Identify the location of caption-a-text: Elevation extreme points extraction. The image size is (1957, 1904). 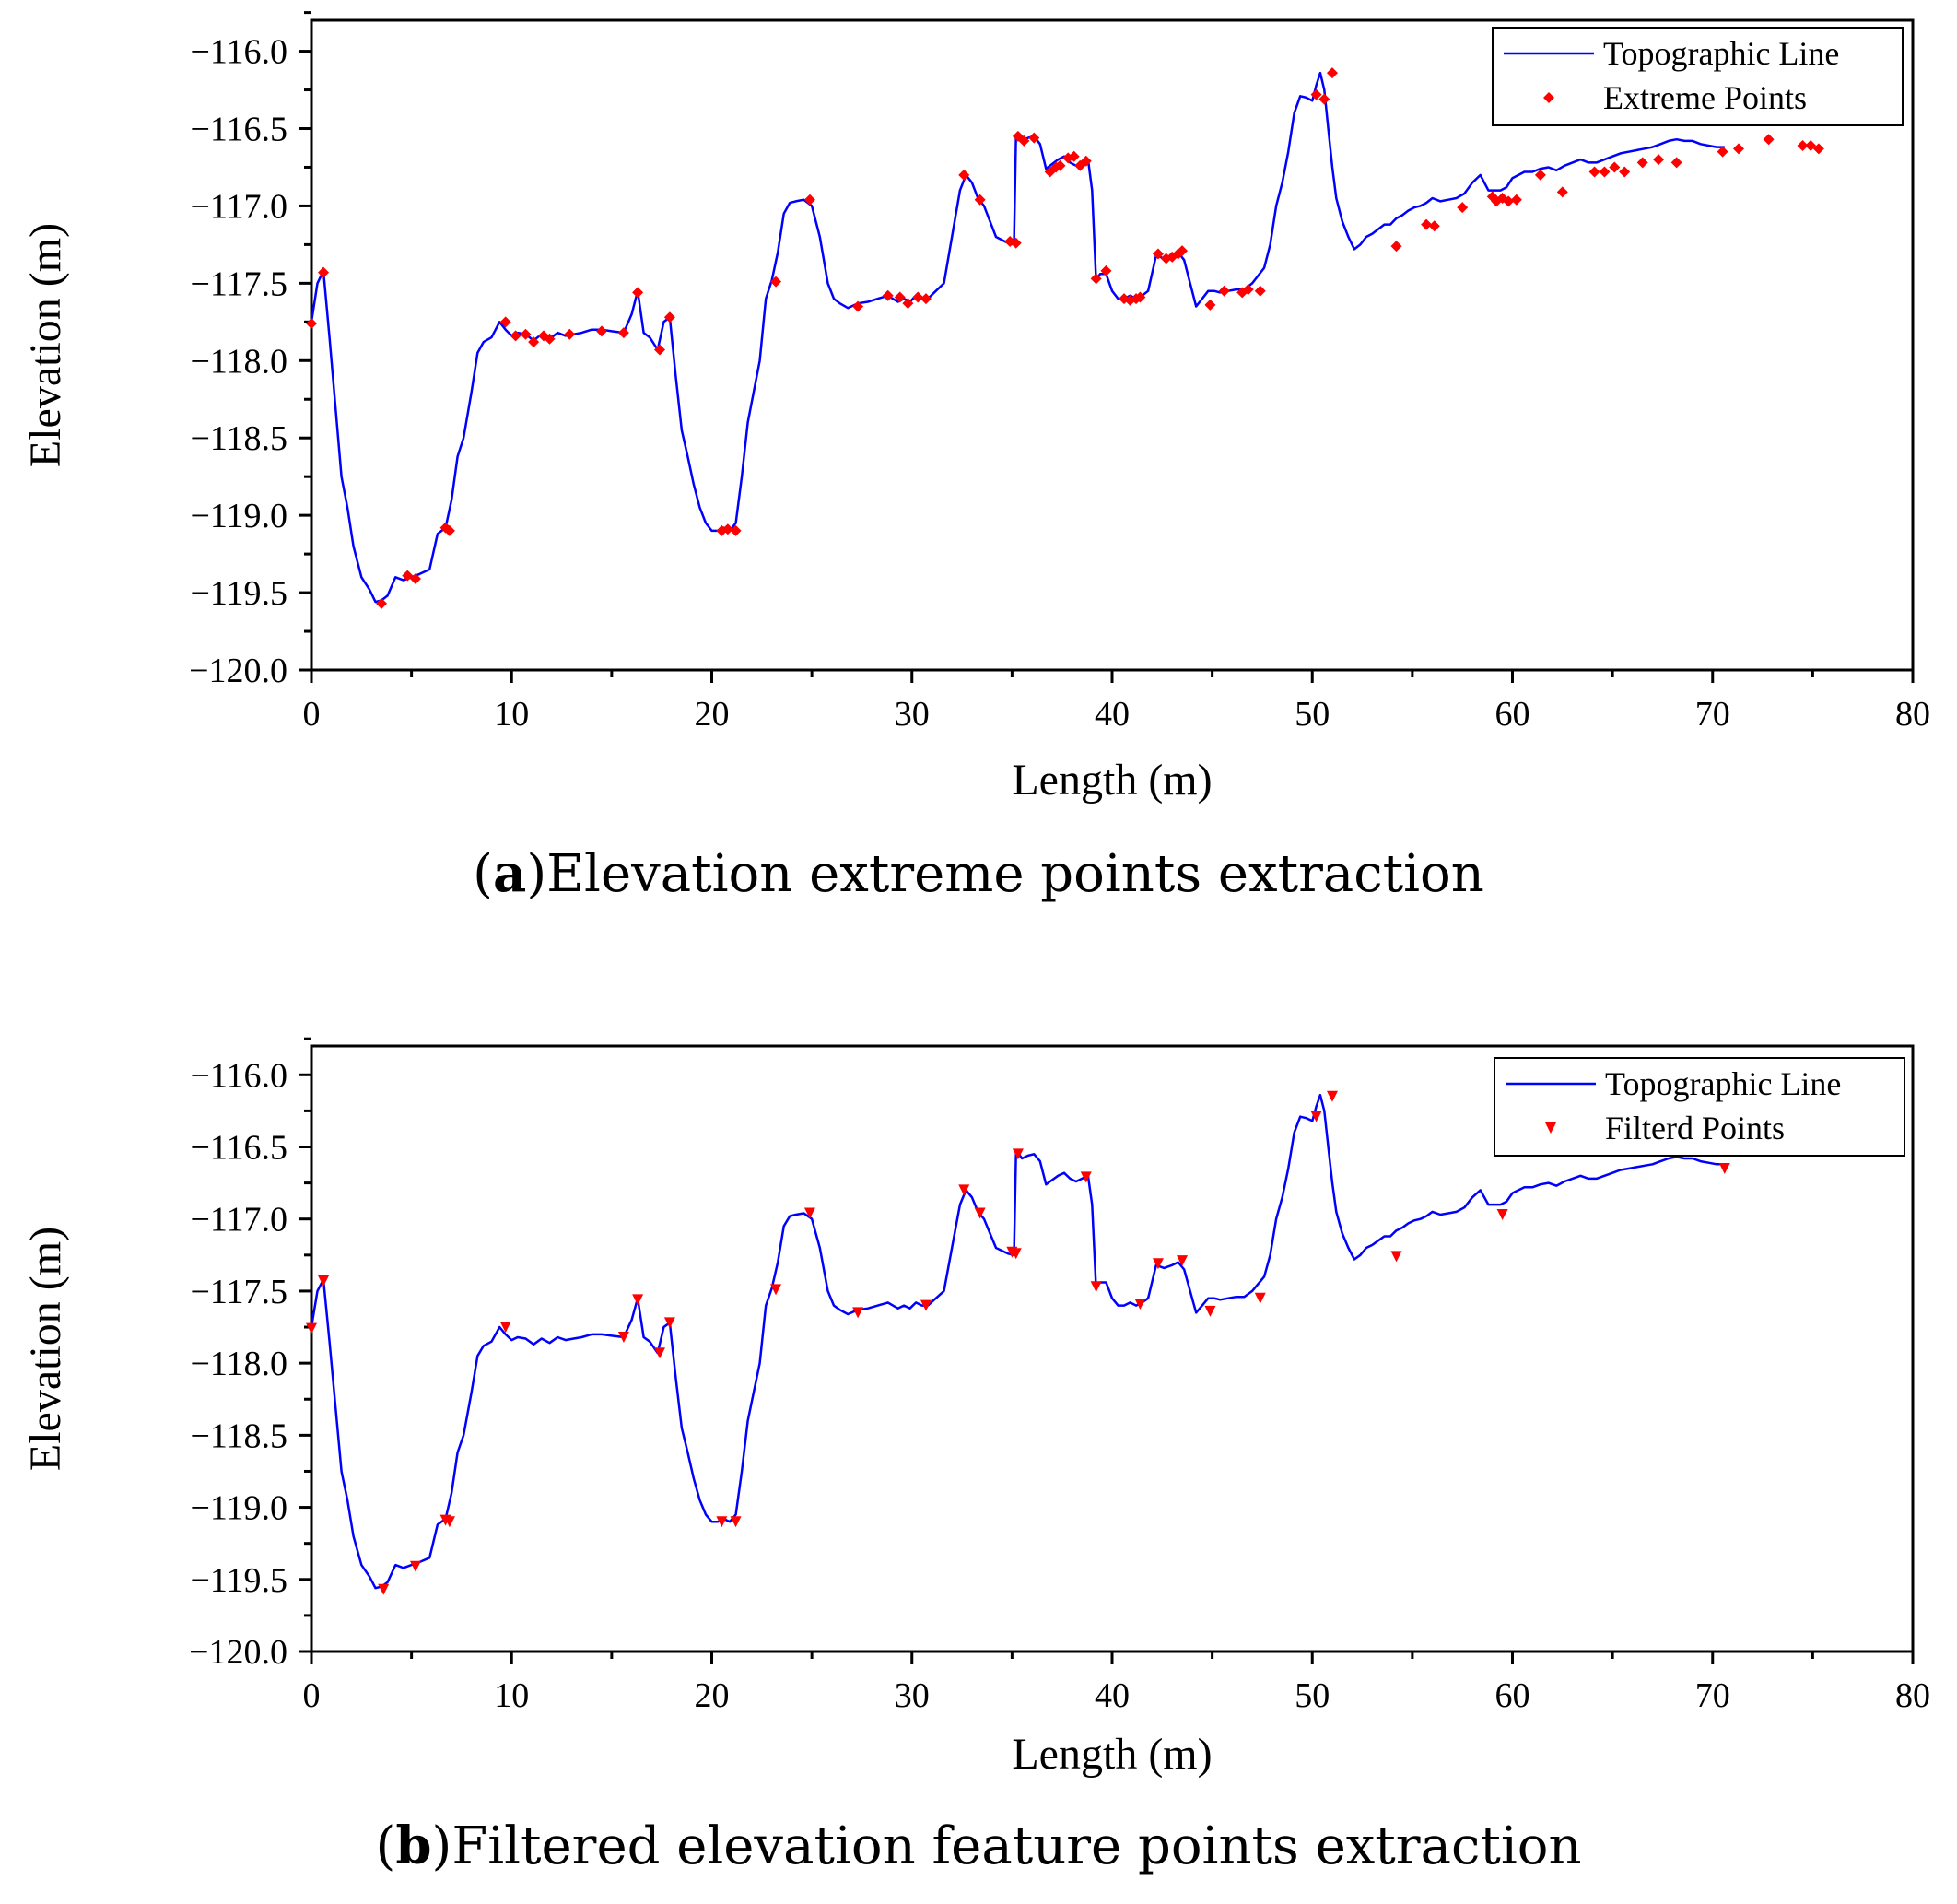
(1015, 874).